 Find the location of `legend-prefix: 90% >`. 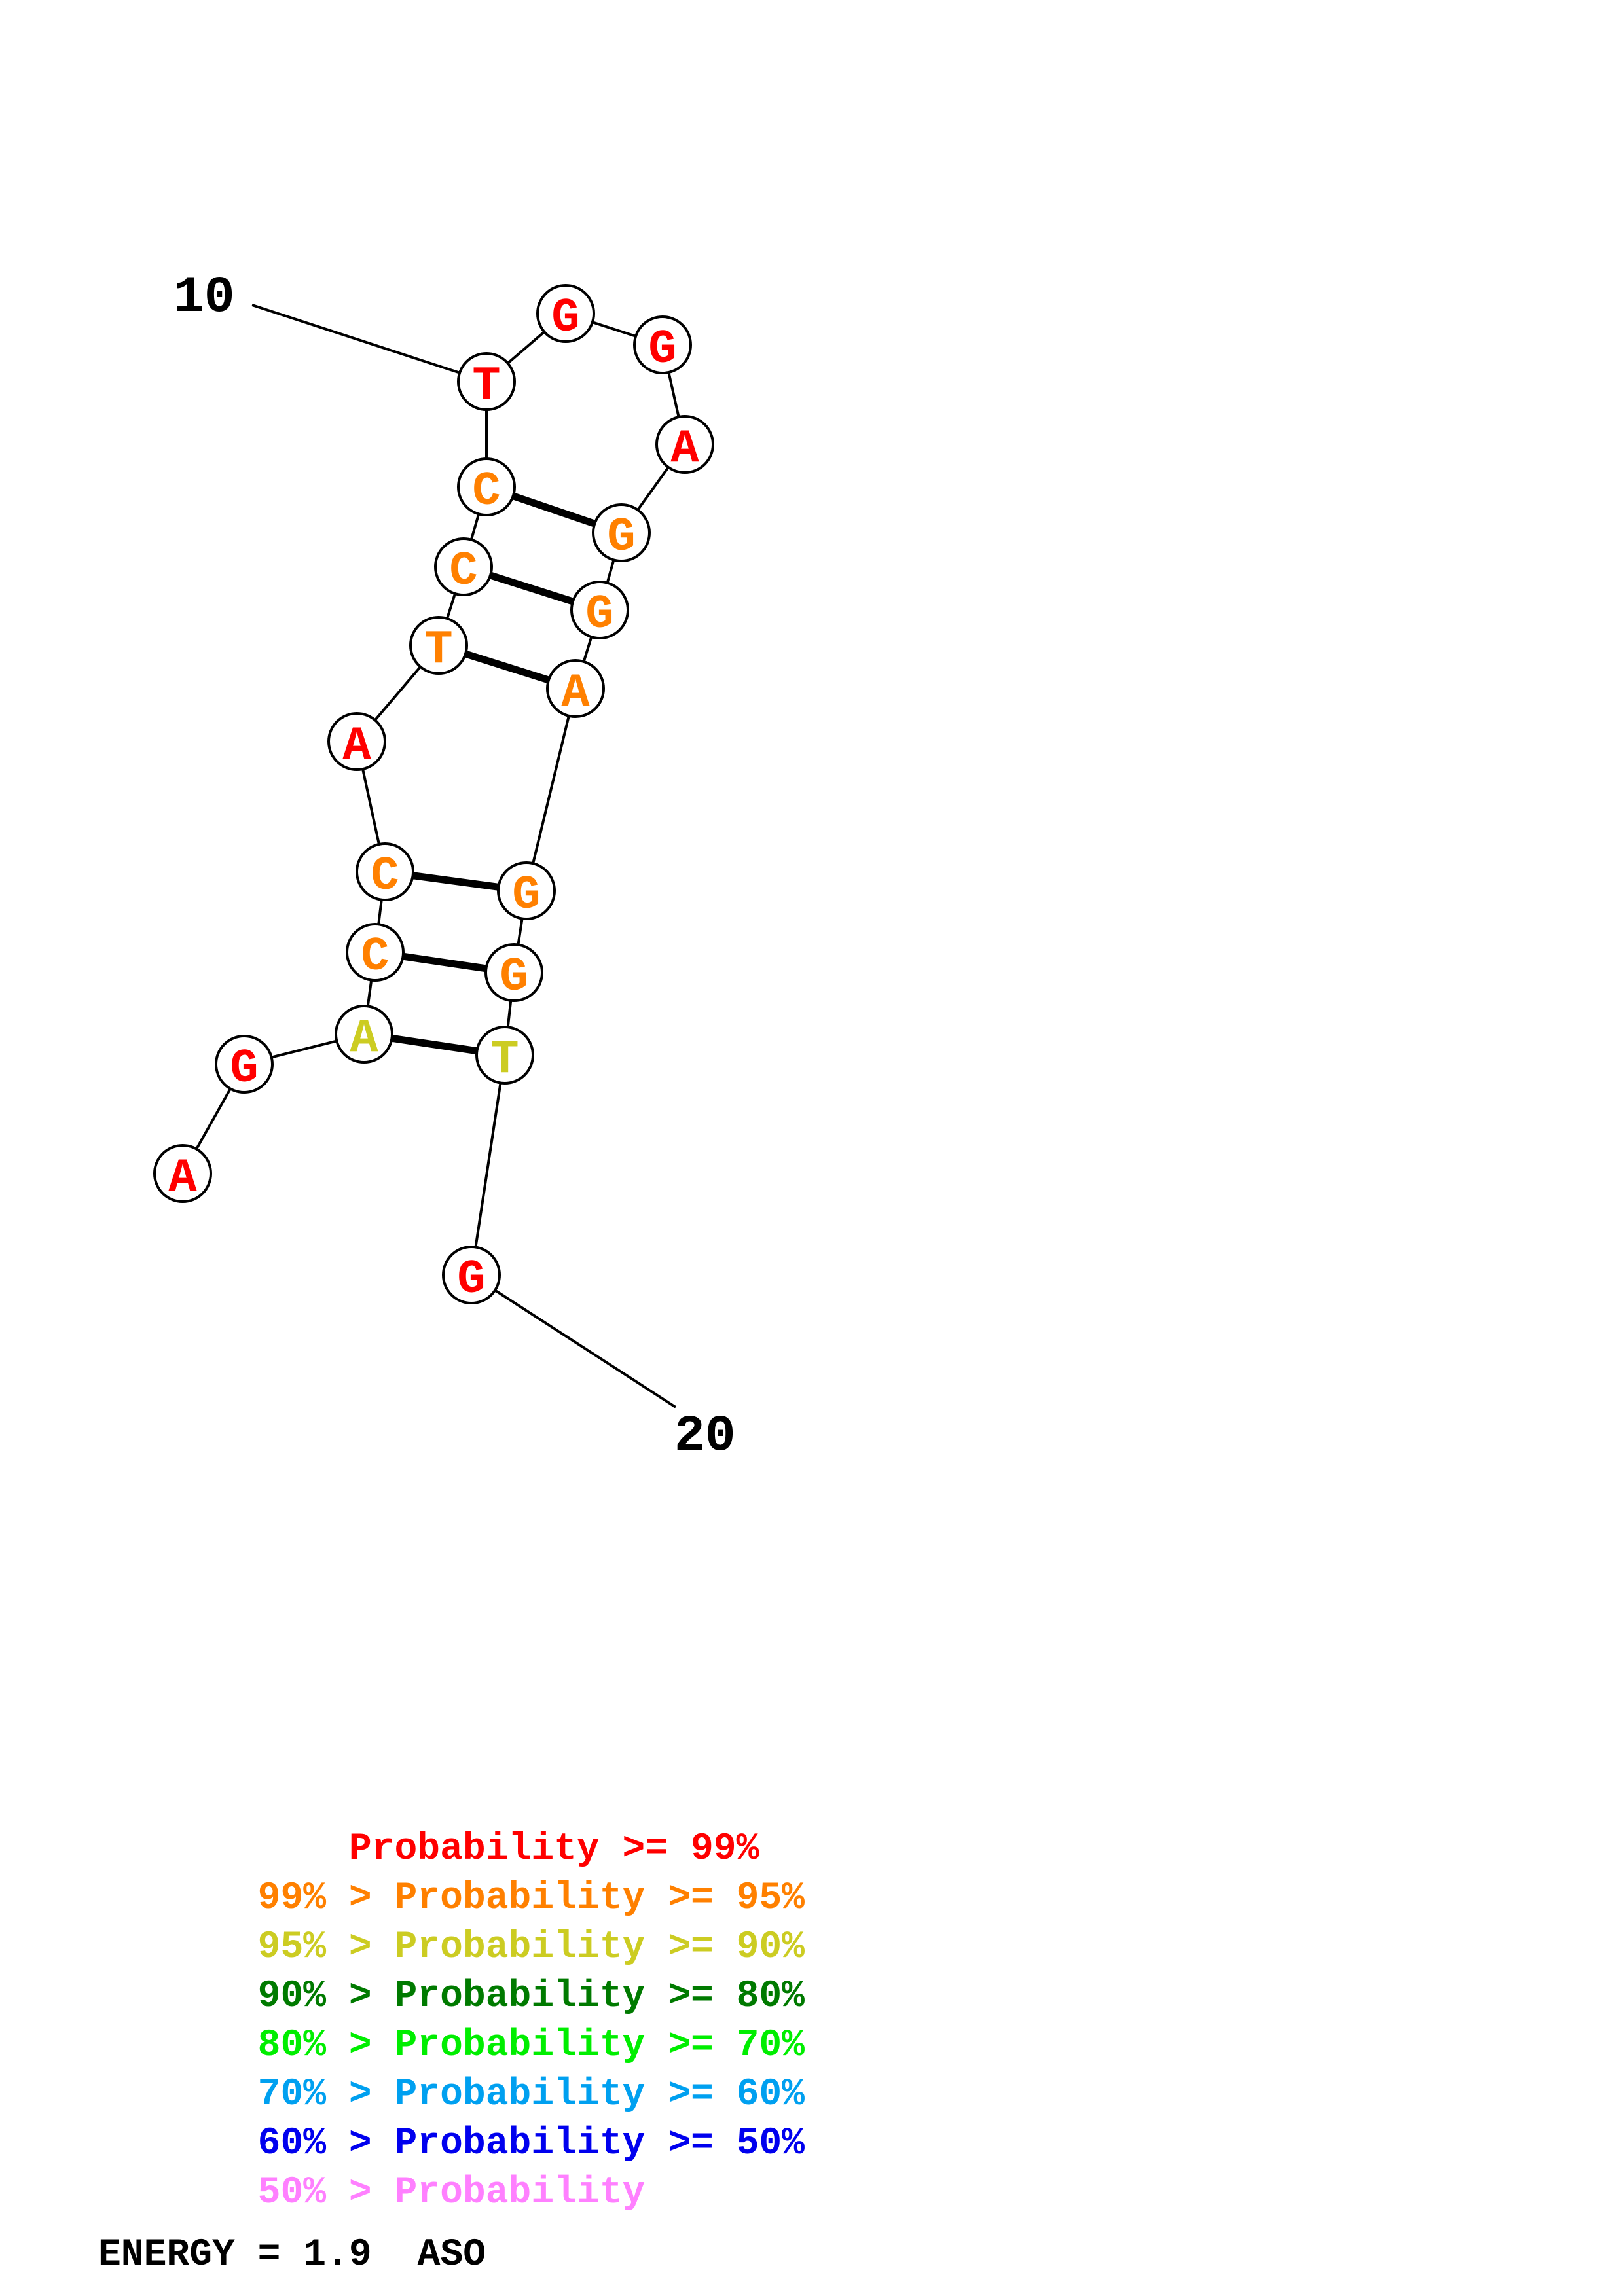

legend-prefix: 90% > is located at coordinates (326, 1996).